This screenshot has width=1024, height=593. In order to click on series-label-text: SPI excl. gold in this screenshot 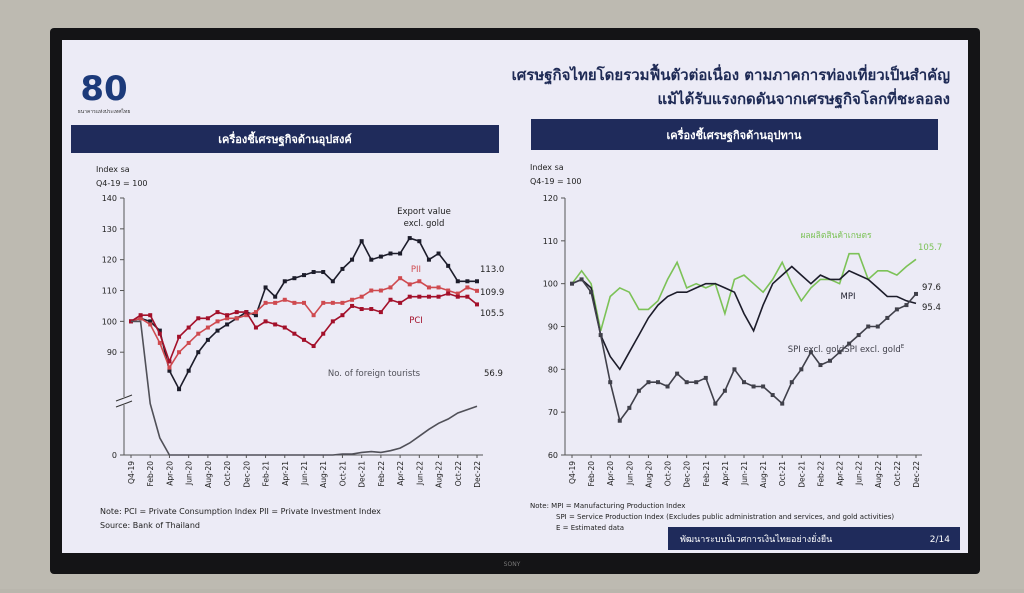, I will do `click(872, 350)`.